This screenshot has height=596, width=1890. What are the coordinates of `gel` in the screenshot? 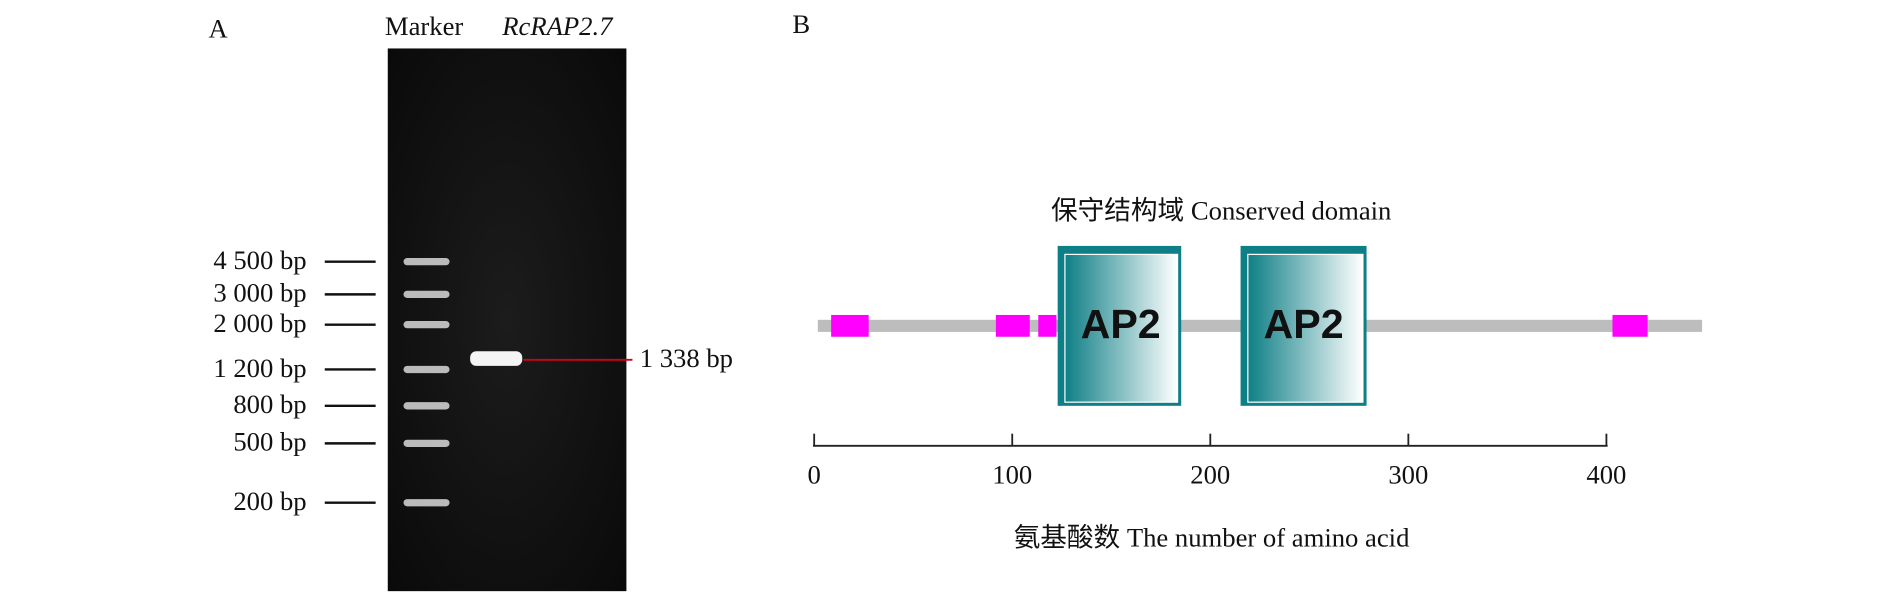 It's located at (507, 320).